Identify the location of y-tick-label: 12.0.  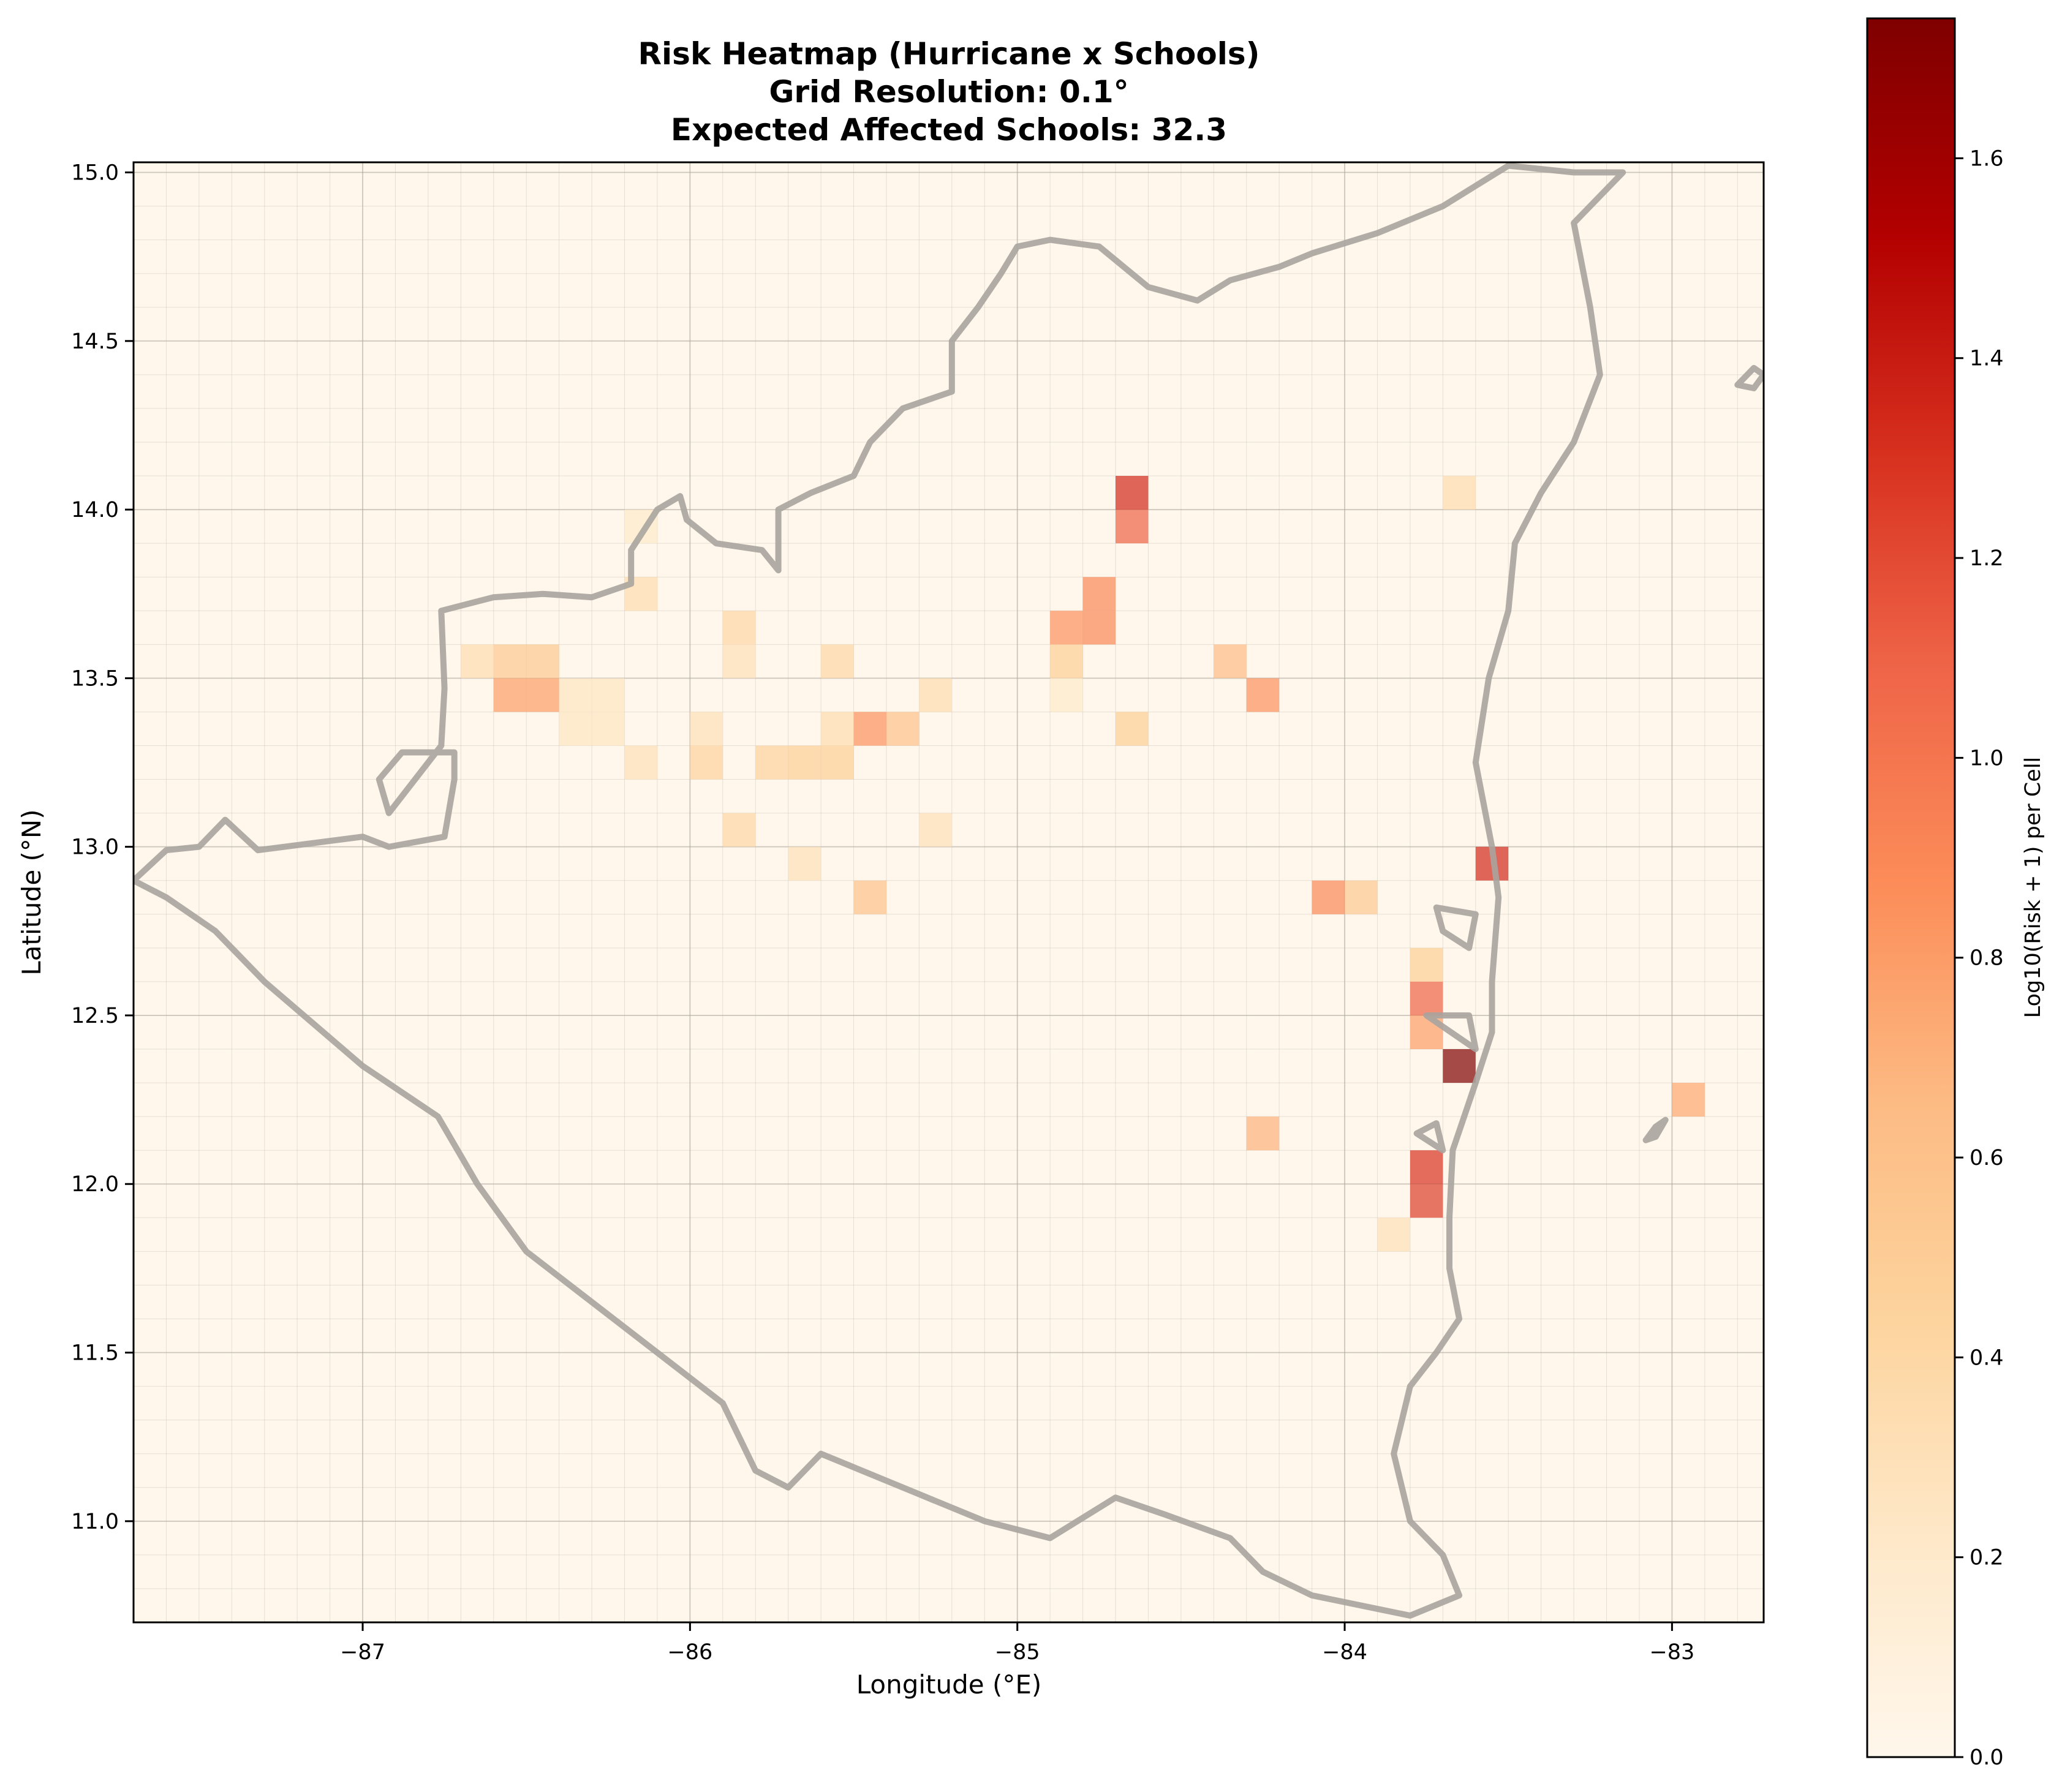
(95, 1184).